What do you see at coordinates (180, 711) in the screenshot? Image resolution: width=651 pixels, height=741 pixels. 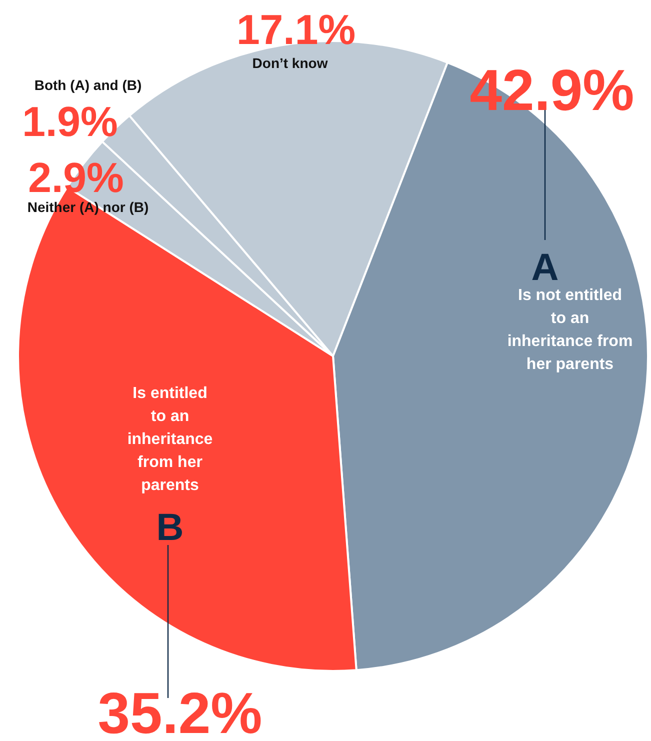 I see `data-label: 35.2%` at bounding box center [180, 711].